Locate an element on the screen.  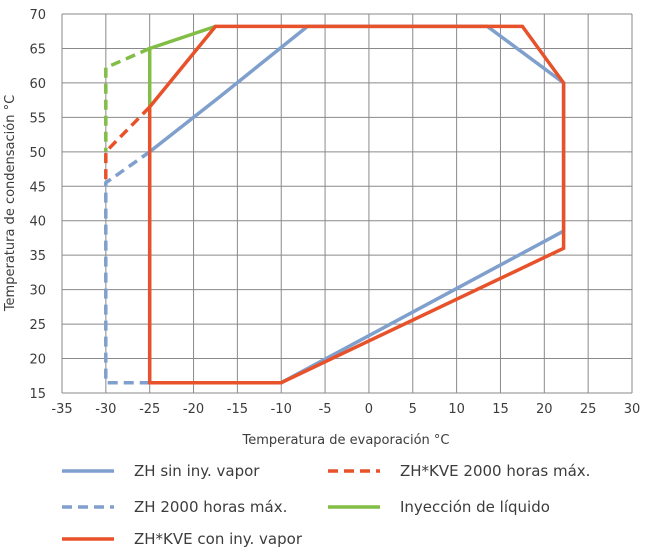
y-tick-label: 65 is located at coordinates (37, 49).